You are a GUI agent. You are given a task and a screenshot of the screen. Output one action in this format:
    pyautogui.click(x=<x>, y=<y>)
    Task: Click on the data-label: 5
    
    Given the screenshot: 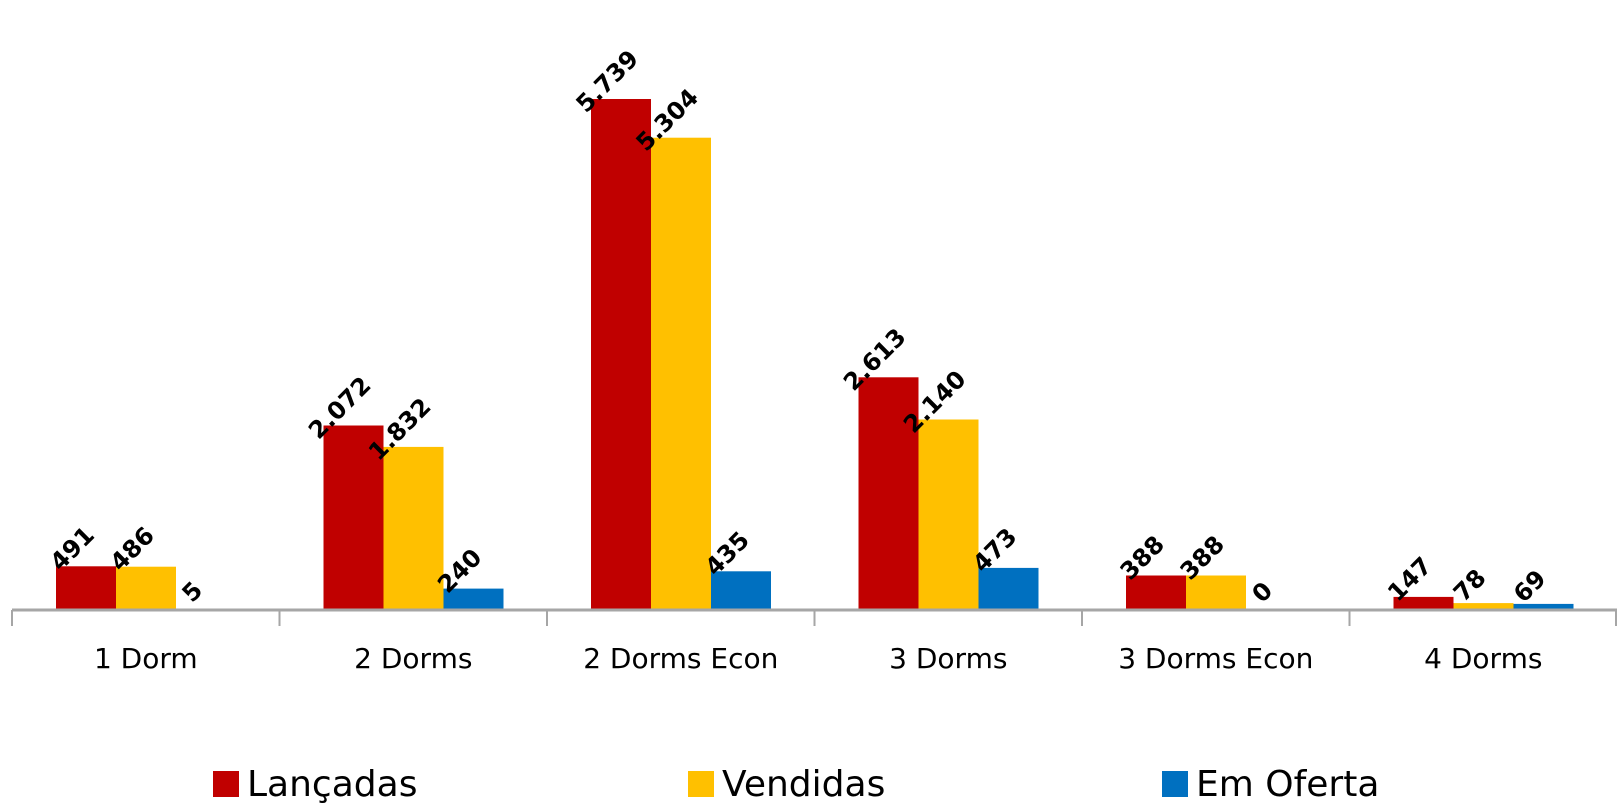 What is the action you would take?
    pyautogui.click(x=193, y=592)
    